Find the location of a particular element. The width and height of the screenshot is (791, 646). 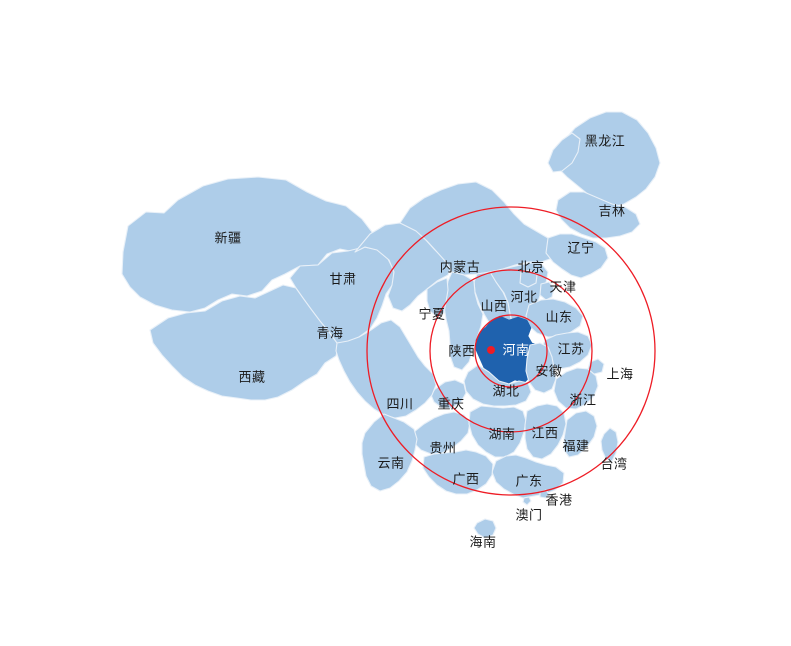

province-sichuan is located at coordinates (386, 369).